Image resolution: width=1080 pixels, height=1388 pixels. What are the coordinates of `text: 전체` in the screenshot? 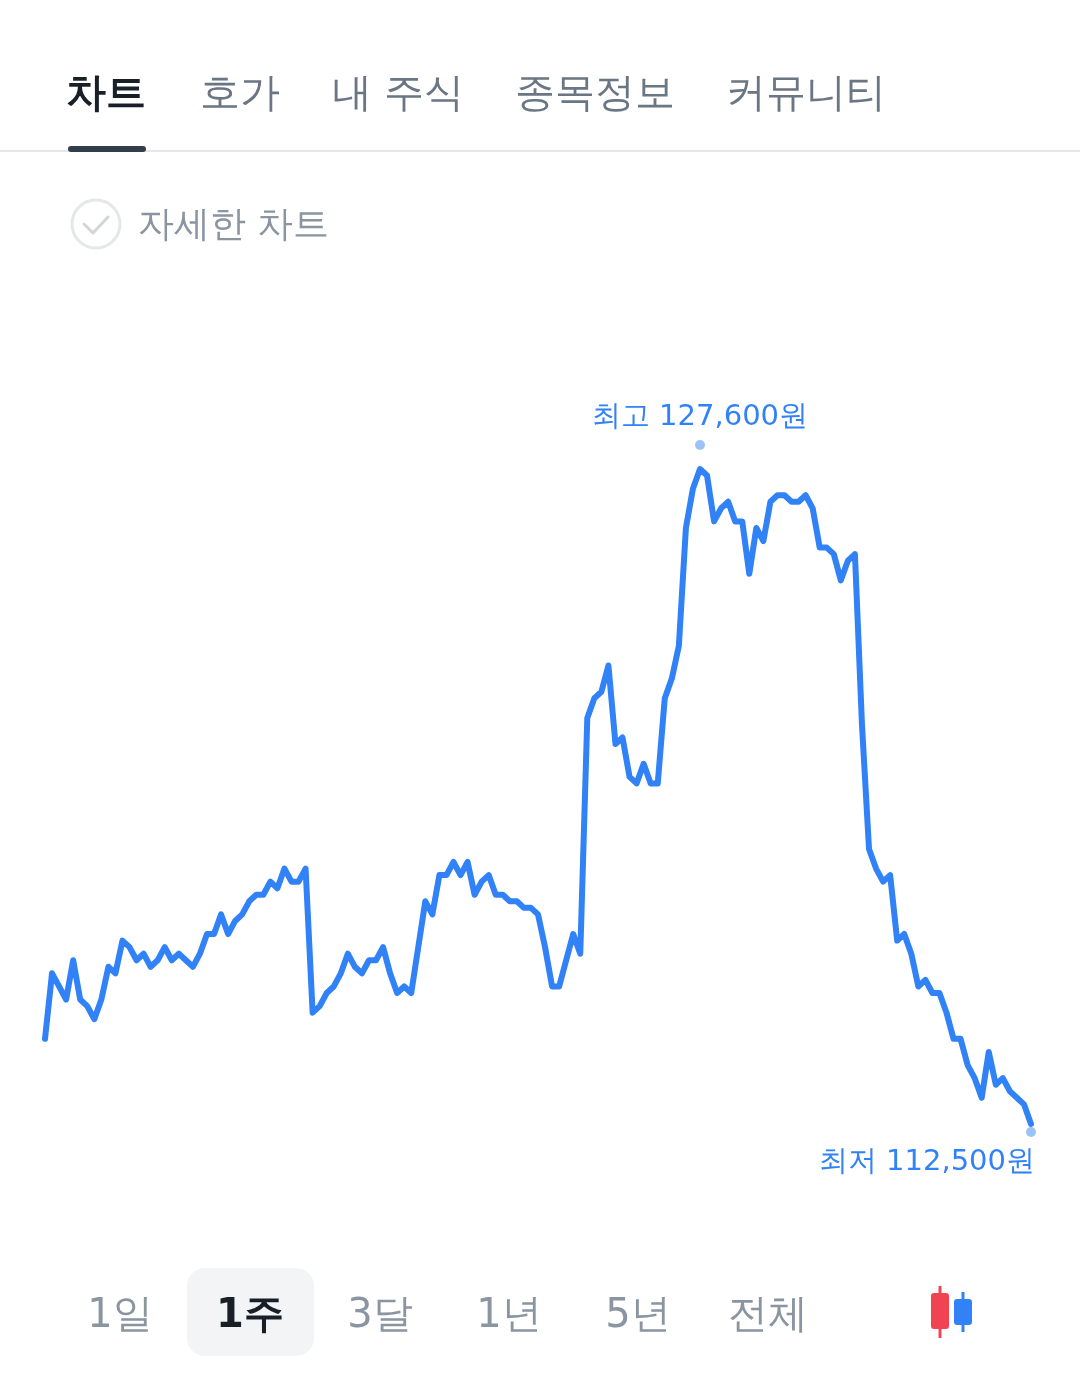 It's located at (768, 1313).